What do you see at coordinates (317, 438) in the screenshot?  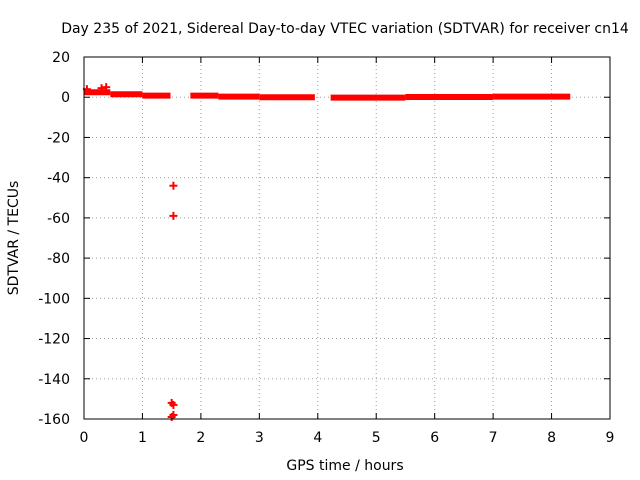 I see `x-tick-label: 4` at bounding box center [317, 438].